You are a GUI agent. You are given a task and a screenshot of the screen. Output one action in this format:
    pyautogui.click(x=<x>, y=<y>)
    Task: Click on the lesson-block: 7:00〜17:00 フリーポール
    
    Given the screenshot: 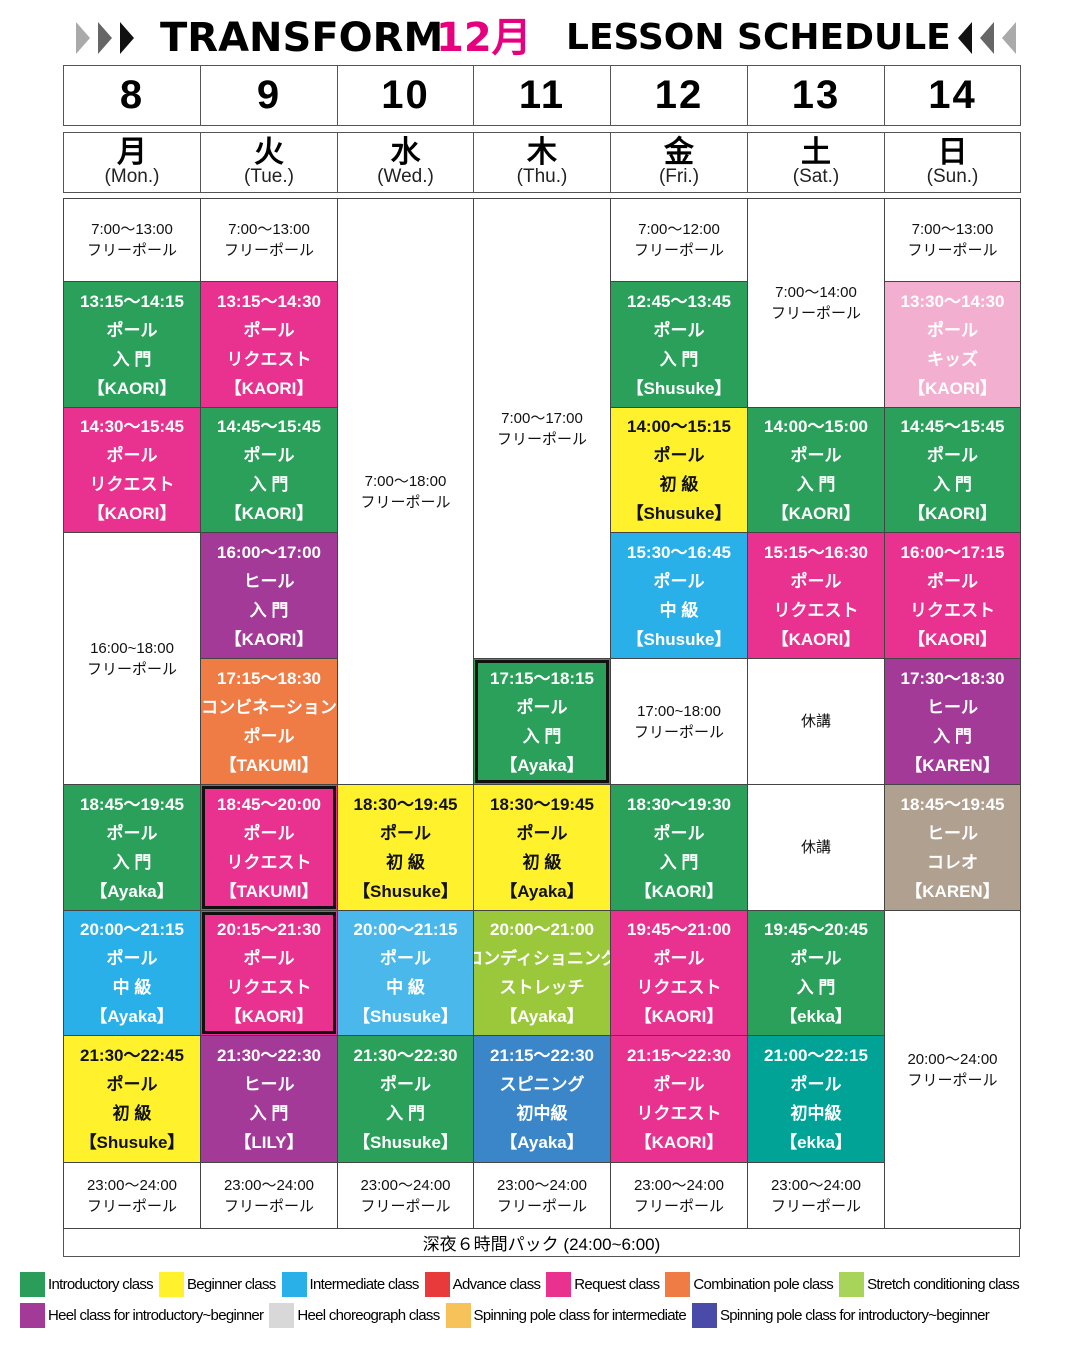 What is the action you would take?
    pyautogui.click(x=542, y=428)
    